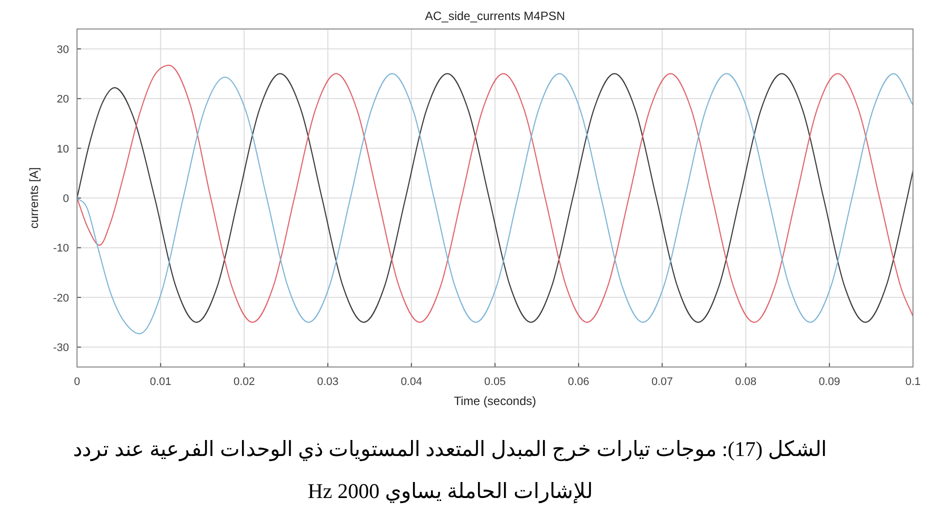 The image size is (949, 515). I want to click on x-tick-label: 0.1, so click(913, 382).